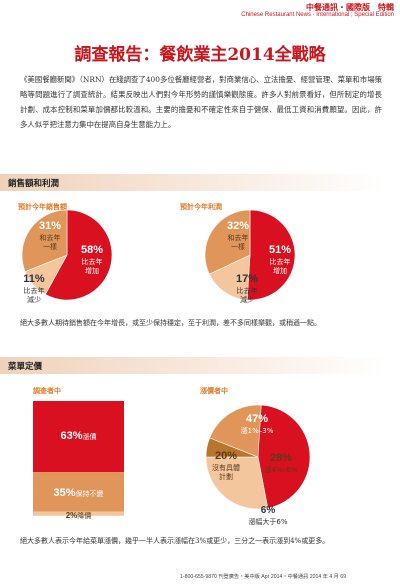 The image size is (400, 584). I want to click on bar-pct: 63%, so click(71, 436).